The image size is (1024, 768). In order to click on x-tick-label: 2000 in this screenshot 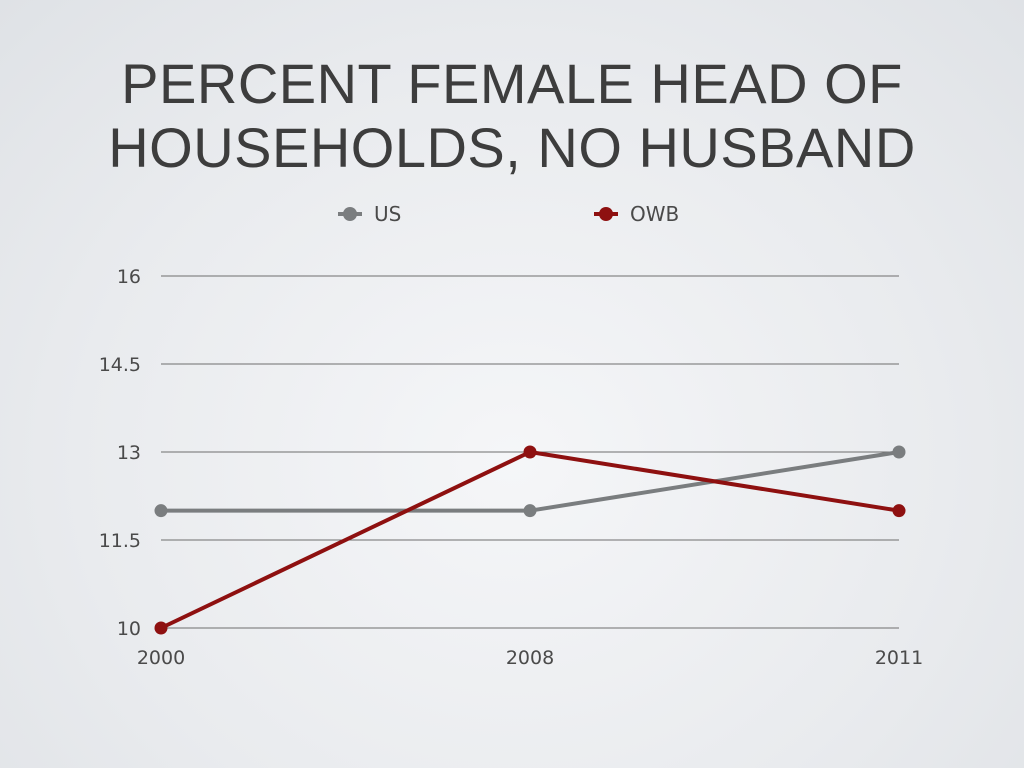, I will do `click(161, 658)`.